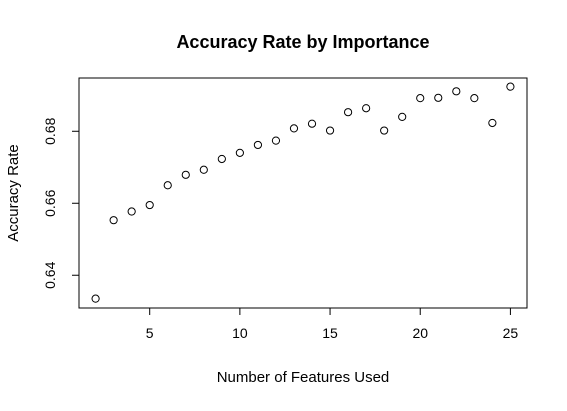  What do you see at coordinates (240, 333) in the screenshot?
I see `x-tick-label: 10` at bounding box center [240, 333].